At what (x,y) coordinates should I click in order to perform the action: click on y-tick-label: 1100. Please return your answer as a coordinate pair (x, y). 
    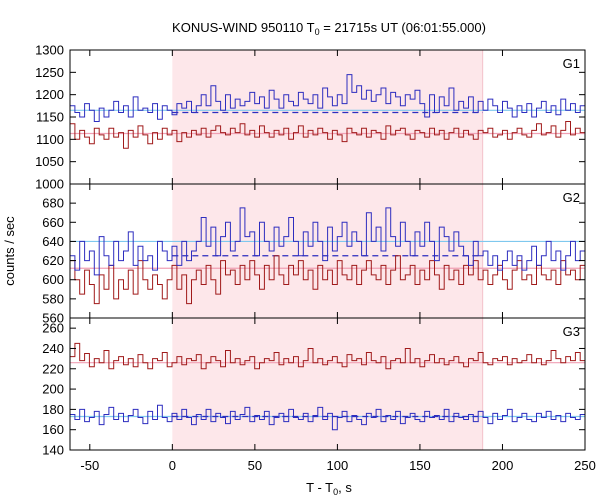
    Looking at the image, I should click on (50, 139).